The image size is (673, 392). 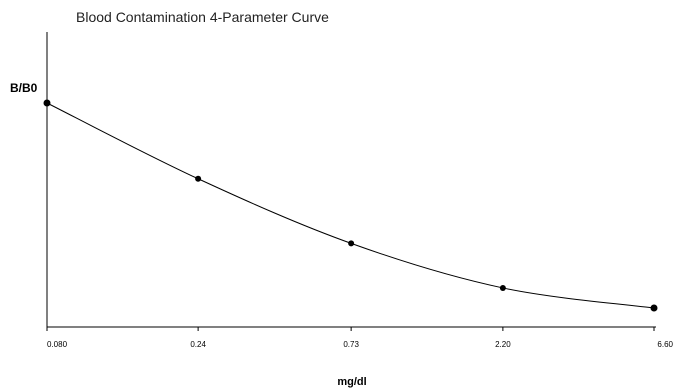 What do you see at coordinates (503, 344) in the screenshot?
I see `x-tick-label: 2.20` at bounding box center [503, 344].